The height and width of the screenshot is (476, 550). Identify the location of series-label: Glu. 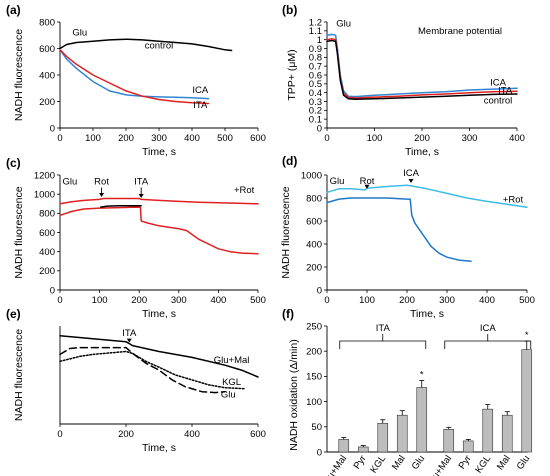
(228, 395).